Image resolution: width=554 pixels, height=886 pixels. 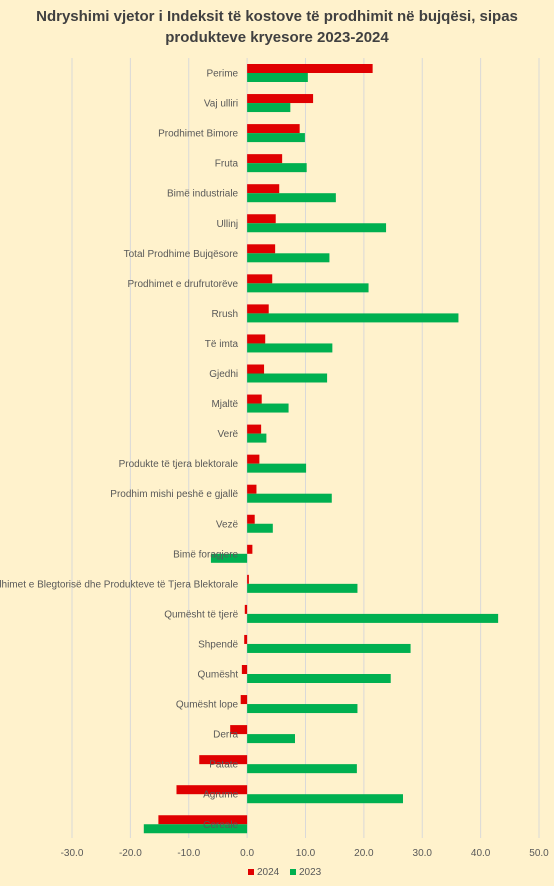 I want to click on x-tick-label: 50.0, so click(x=539, y=853).